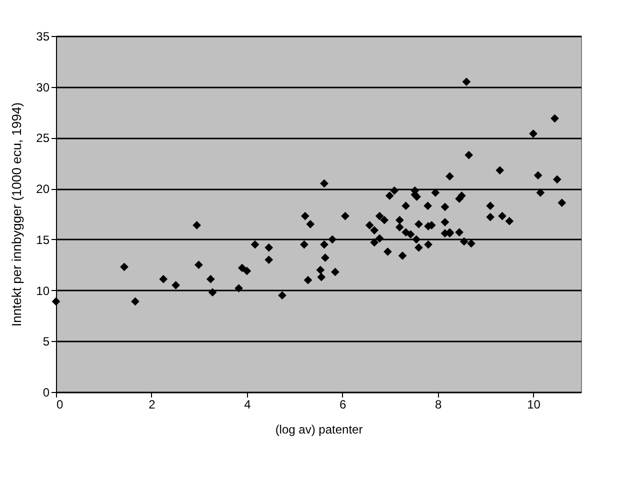 The image size is (640, 490). What do you see at coordinates (248, 405) in the screenshot?
I see `x-tick-label: 4` at bounding box center [248, 405].